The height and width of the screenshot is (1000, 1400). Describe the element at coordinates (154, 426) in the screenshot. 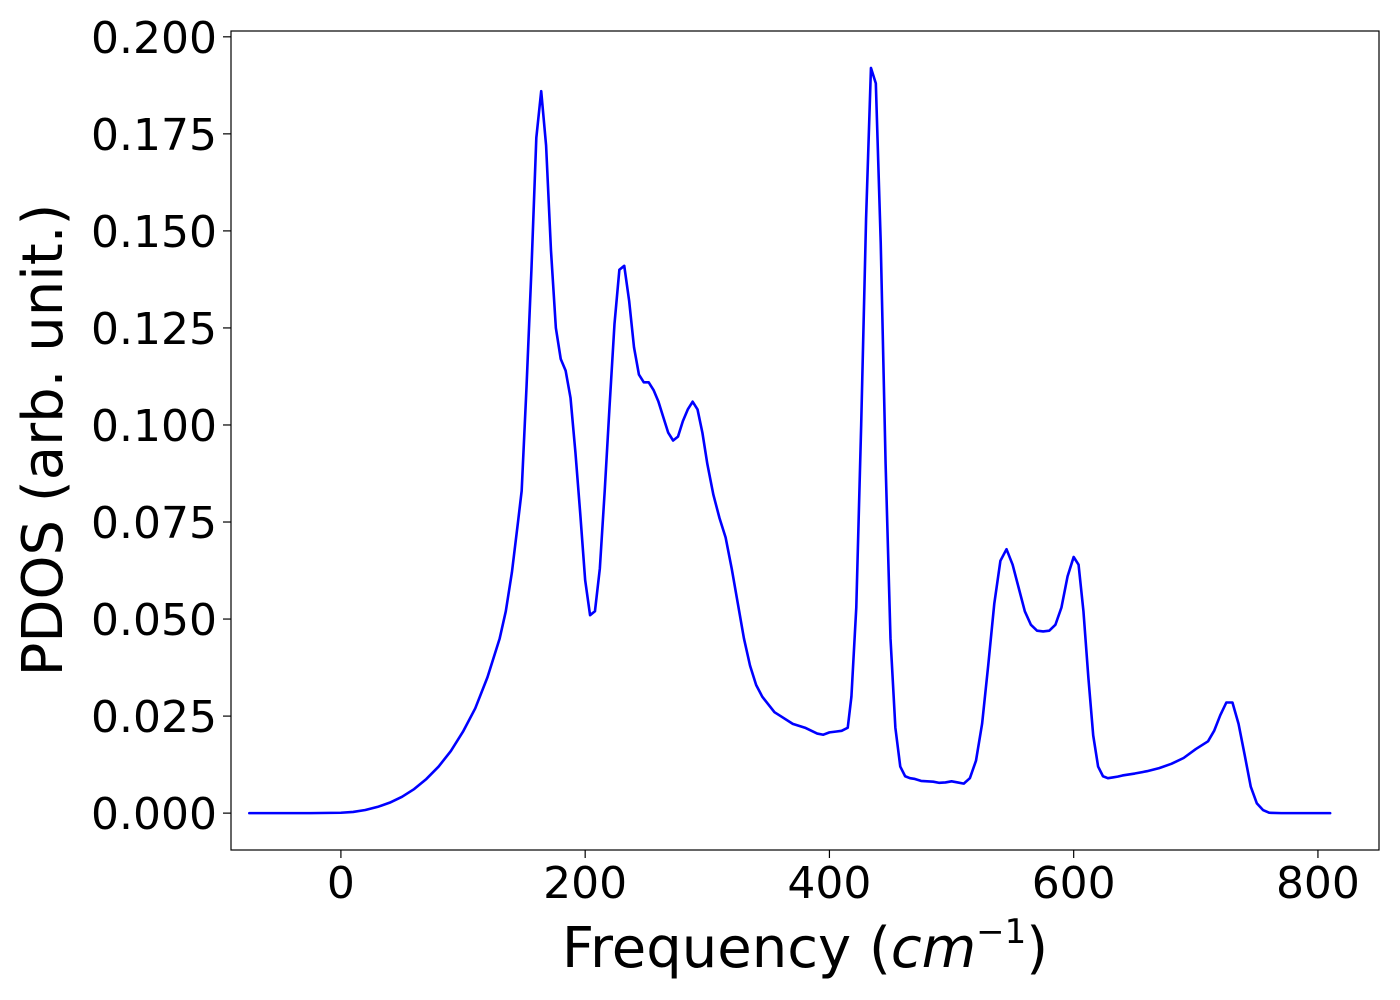

I see `y-tick-label: 0.100` at that location.